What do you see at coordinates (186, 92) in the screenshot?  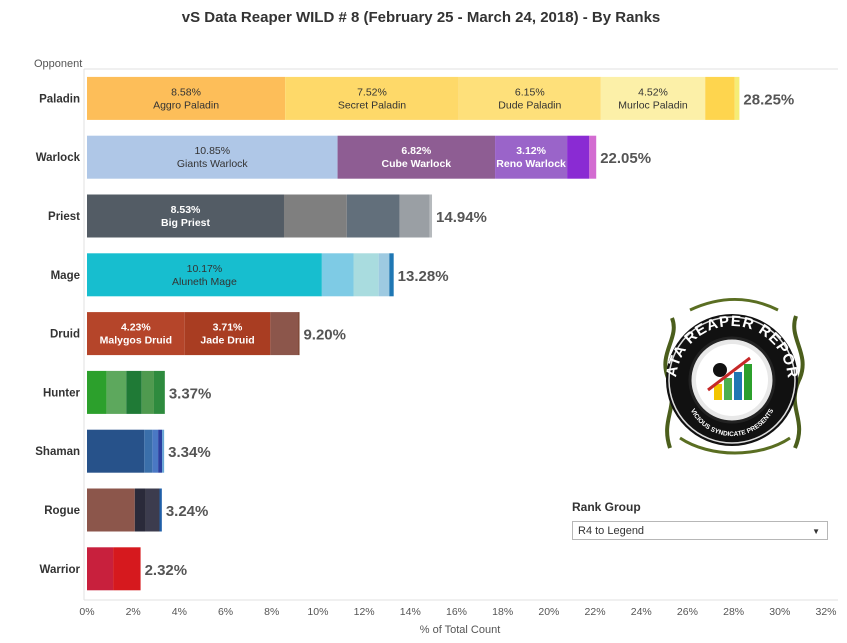 I see `segment-value-label: 8.58%` at bounding box center [186, 92].